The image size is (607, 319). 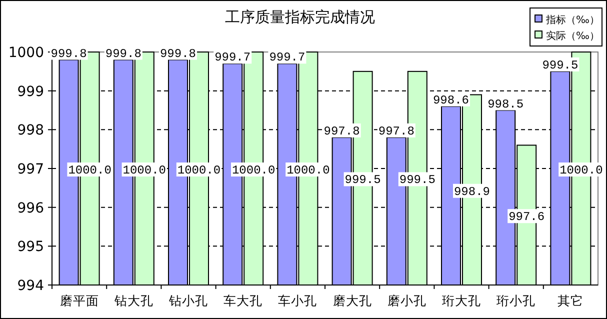 I want to click on x-tick-label: 车大孔, so click(x=243, y=300).